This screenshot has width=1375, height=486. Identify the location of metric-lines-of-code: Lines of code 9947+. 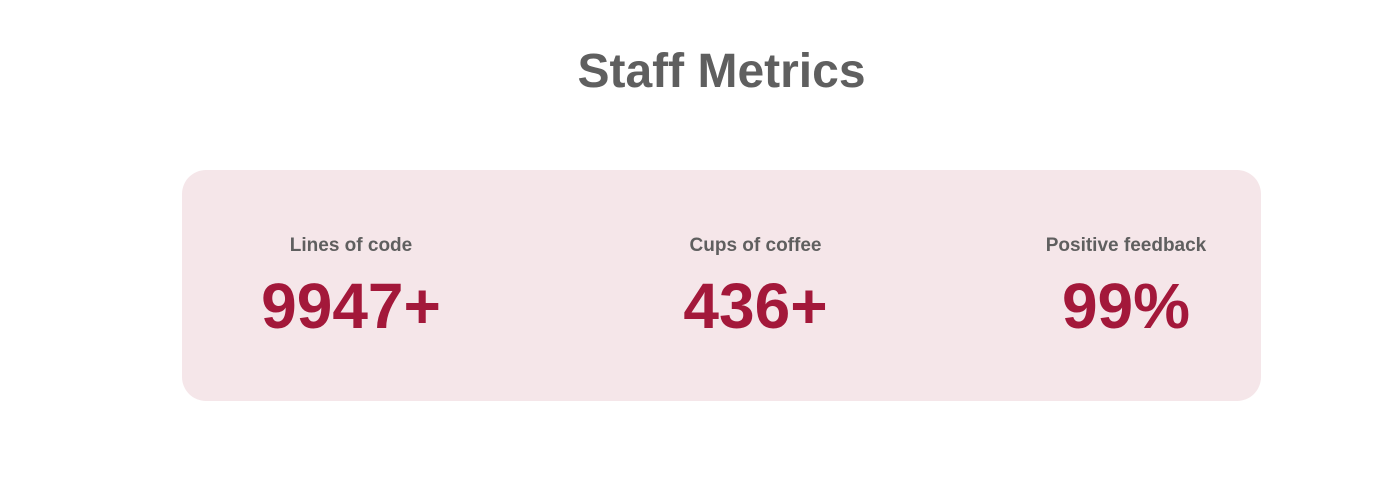
(351, 288).